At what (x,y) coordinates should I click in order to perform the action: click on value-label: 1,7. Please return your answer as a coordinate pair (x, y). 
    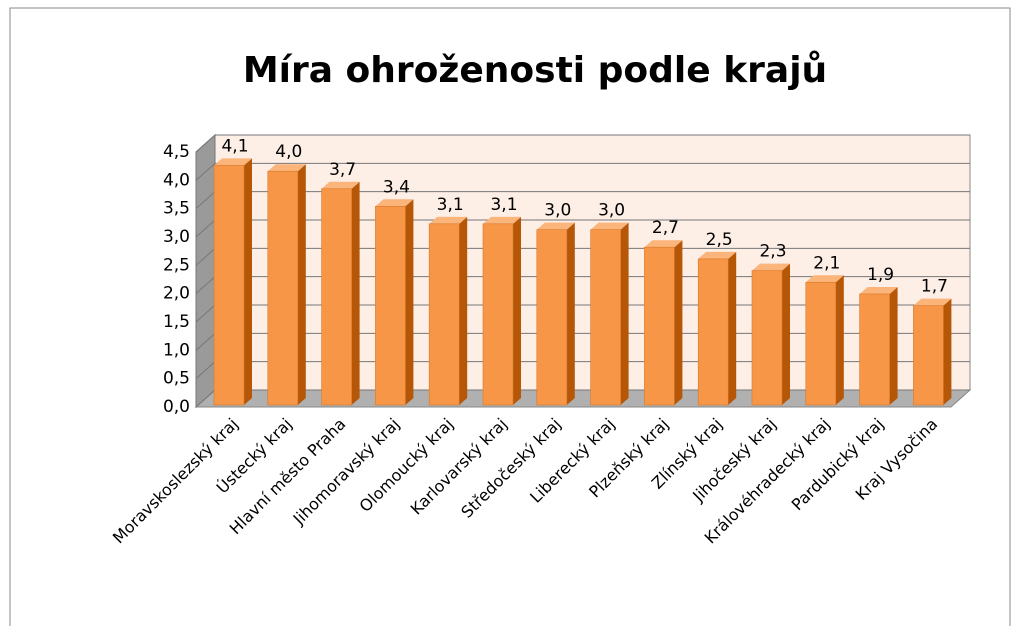
    Looking at the image, I should click on (934, 287).